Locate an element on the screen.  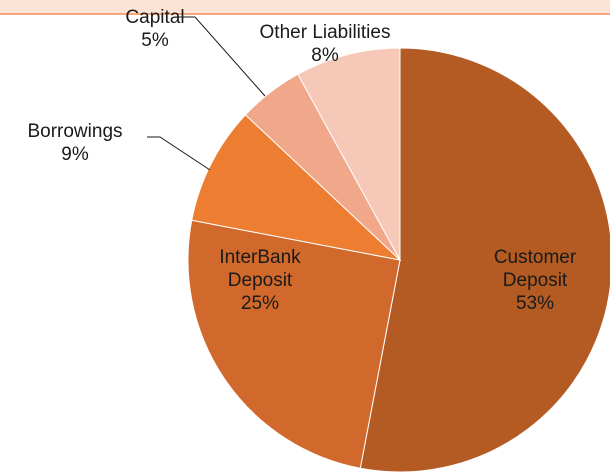
slice-percent: 8% is located at coordinates (325, 55).